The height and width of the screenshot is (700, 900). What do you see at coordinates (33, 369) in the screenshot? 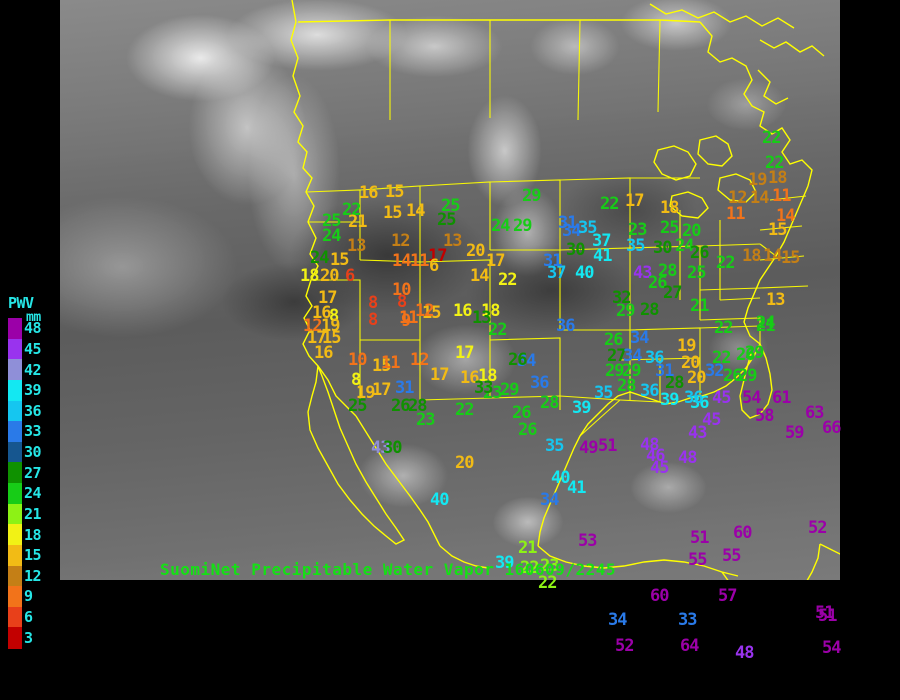
I see `colorbar-tick-label: 42` at bounding box center [33, 369].